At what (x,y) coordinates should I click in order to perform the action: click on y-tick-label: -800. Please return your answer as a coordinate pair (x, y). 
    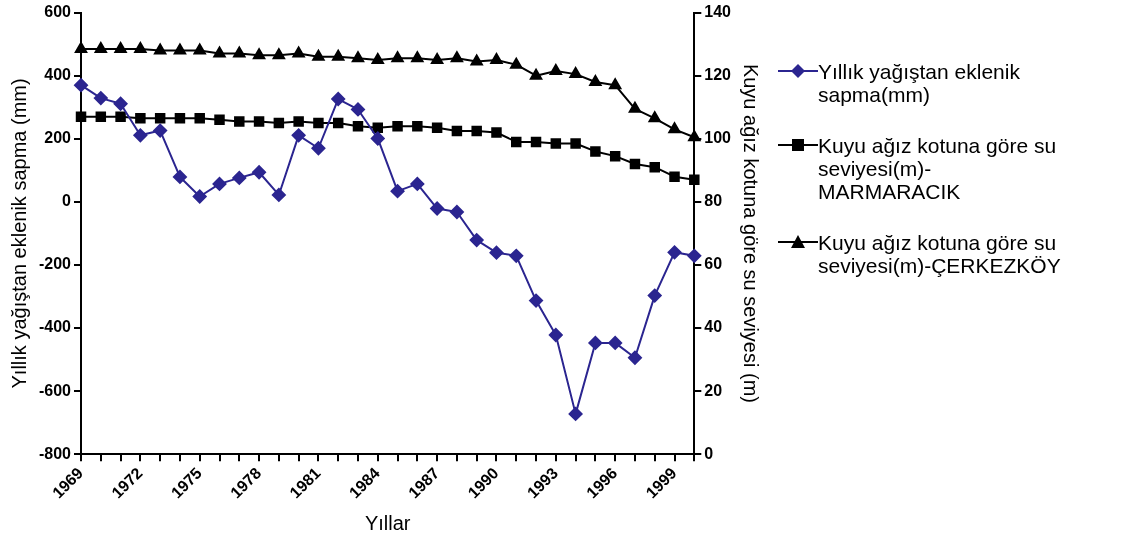
    Looking at the image, I should click on (55, 453).